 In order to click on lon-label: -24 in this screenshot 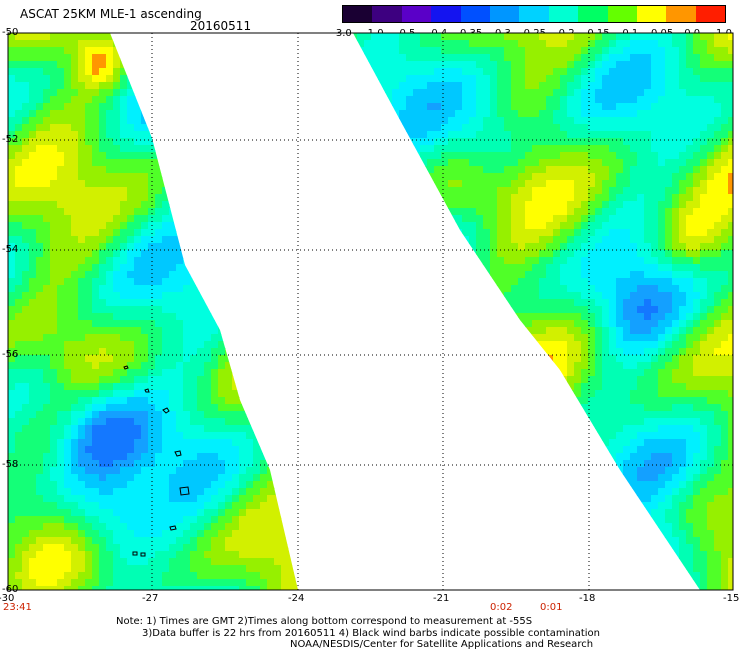, I will do `click(296, 598)`.